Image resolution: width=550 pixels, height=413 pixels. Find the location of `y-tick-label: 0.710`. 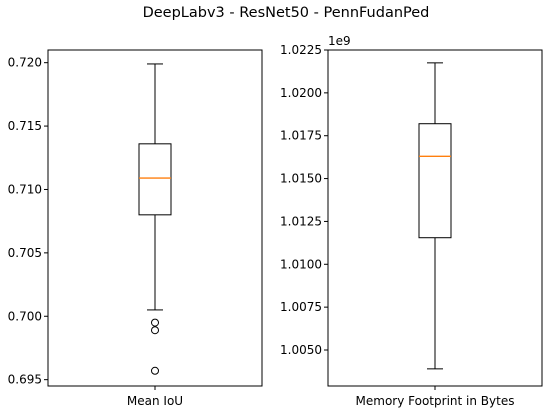

y-tick-label: 0.710 is located at coordinates (25, 189).